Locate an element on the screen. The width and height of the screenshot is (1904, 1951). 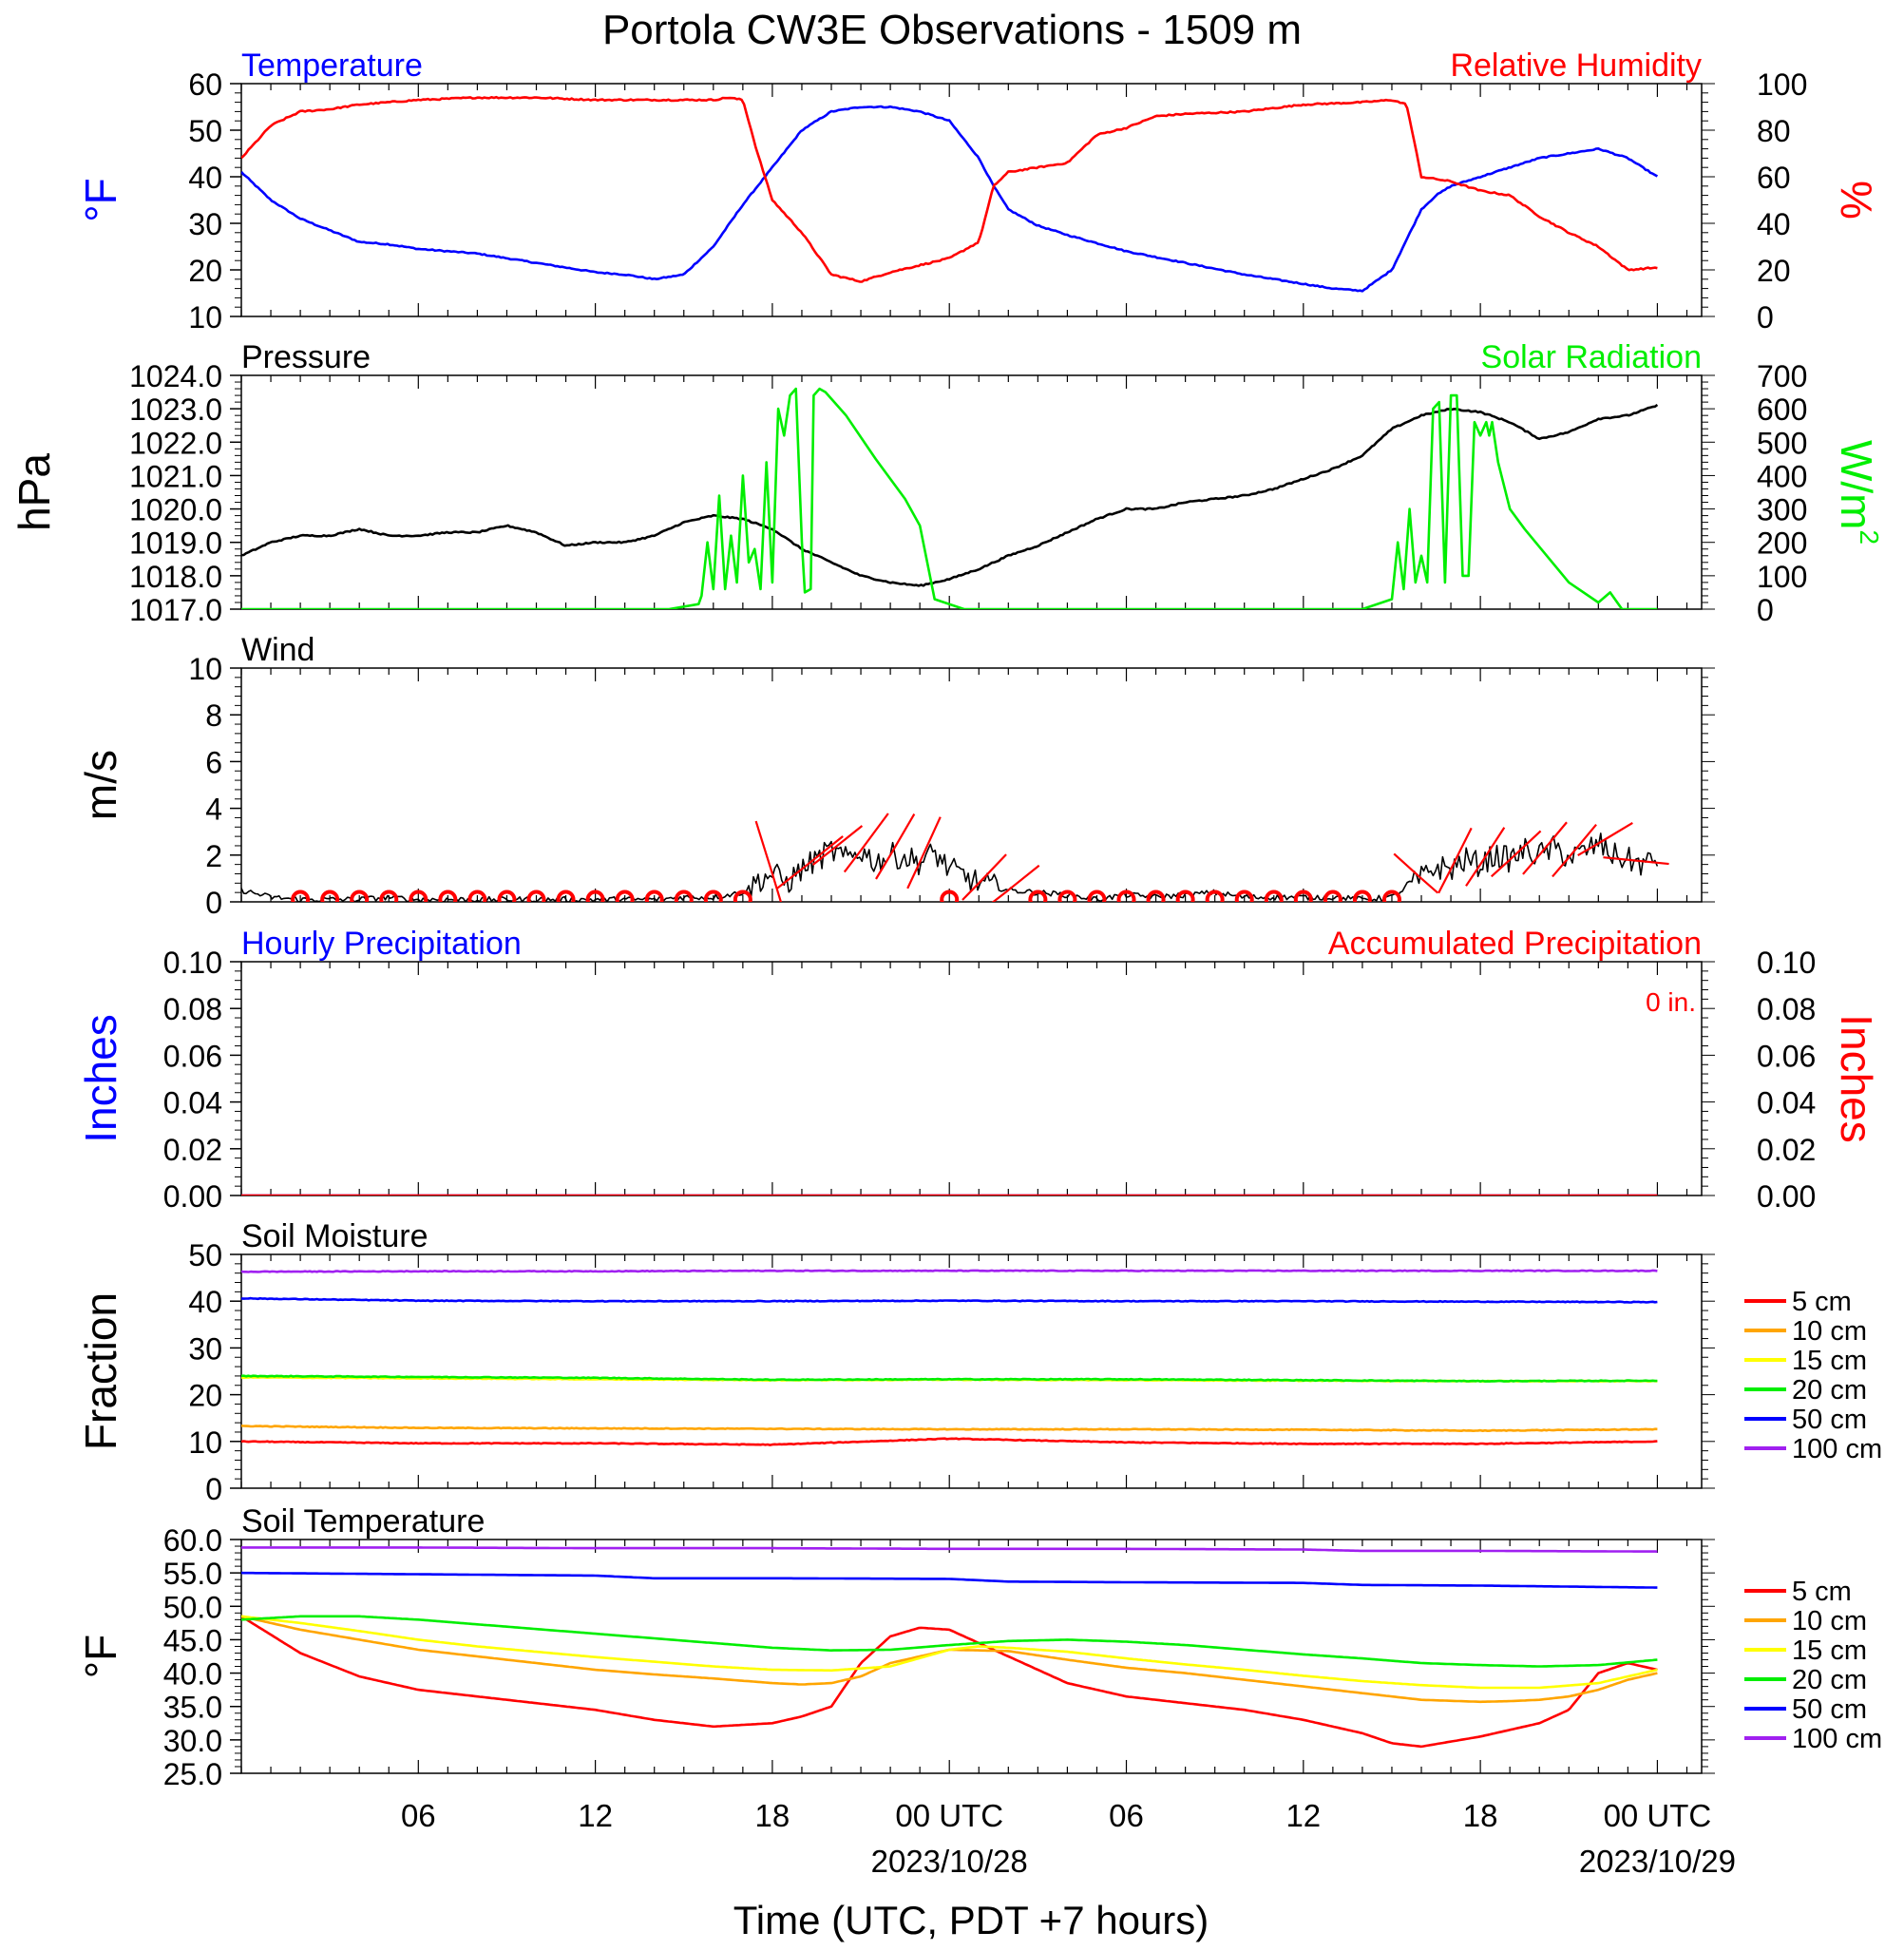
x-axis-label: Time (UTC, PDT +7 hours) is located at coordinates (971, 1920).